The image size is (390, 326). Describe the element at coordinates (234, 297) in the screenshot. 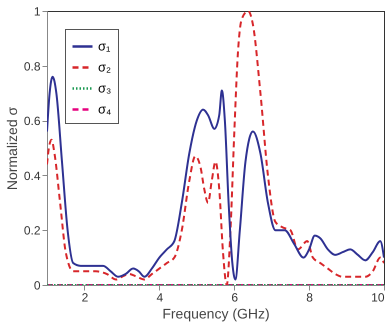

I see `x-tick-label: 6` at that location.